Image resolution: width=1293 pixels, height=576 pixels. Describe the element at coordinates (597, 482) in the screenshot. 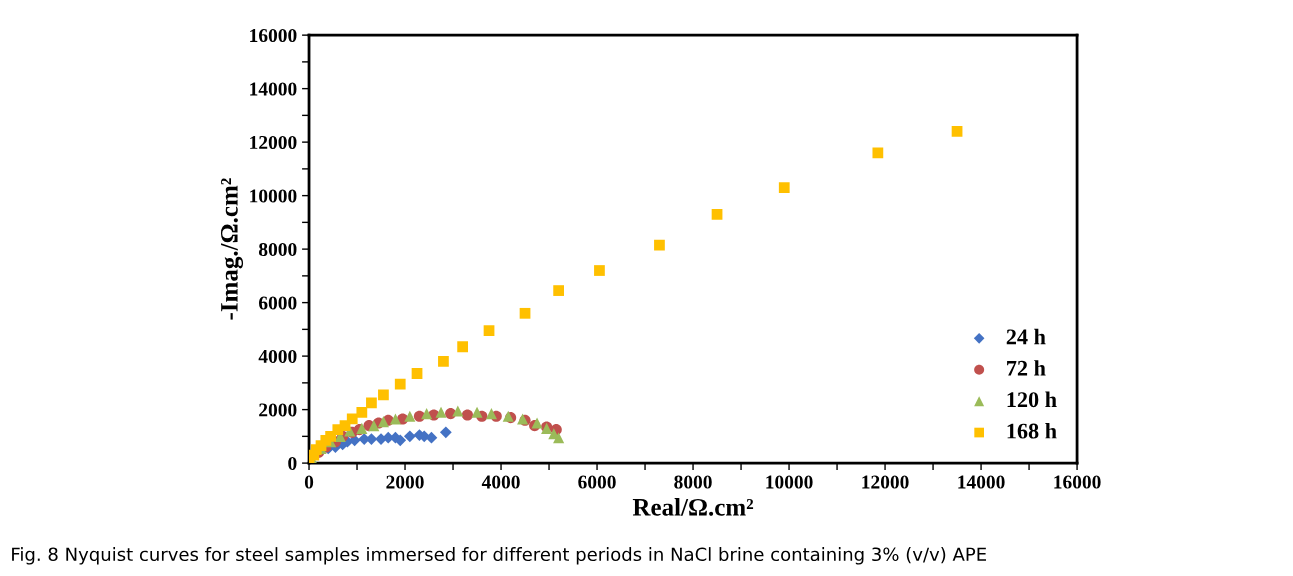

I see `x-tick-label: 6000` at that location.